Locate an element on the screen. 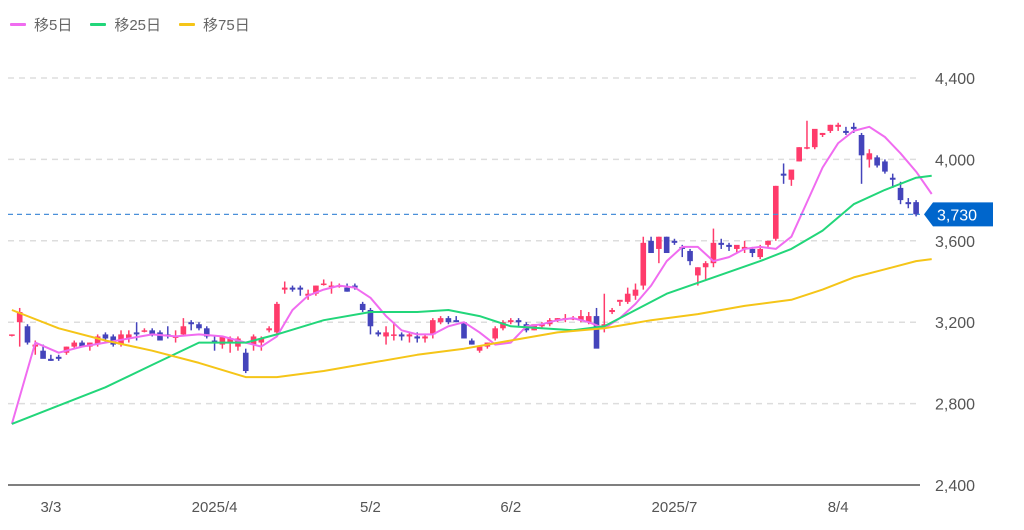 This screenshot has width=1024, height=530. x-tick-label: 3/3 is located at coordinates (50, 507).